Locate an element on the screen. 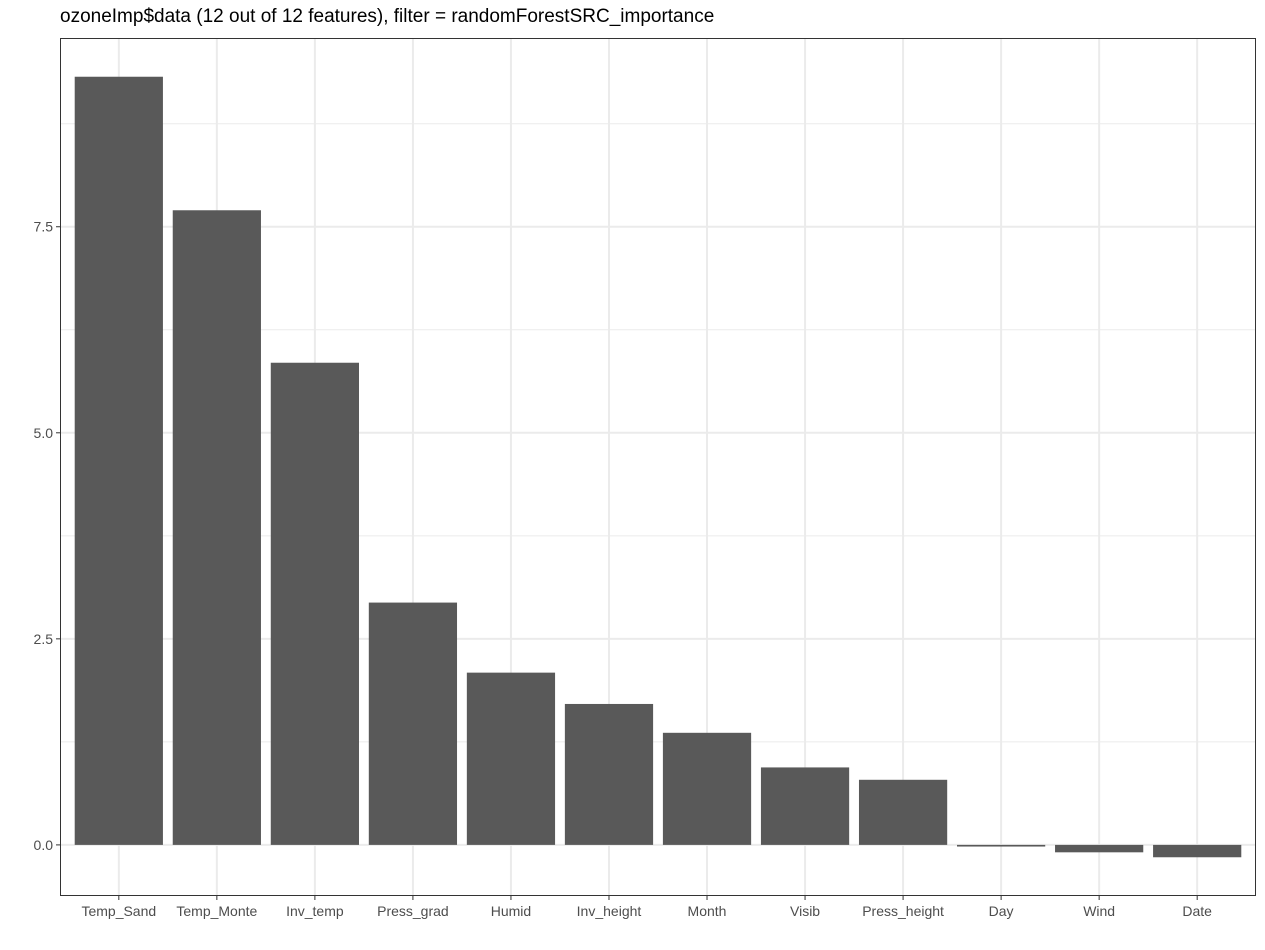 The height and width of the screenshot is (950, 1265). x-tick-label: Day is located at coordinates (1001, 911).